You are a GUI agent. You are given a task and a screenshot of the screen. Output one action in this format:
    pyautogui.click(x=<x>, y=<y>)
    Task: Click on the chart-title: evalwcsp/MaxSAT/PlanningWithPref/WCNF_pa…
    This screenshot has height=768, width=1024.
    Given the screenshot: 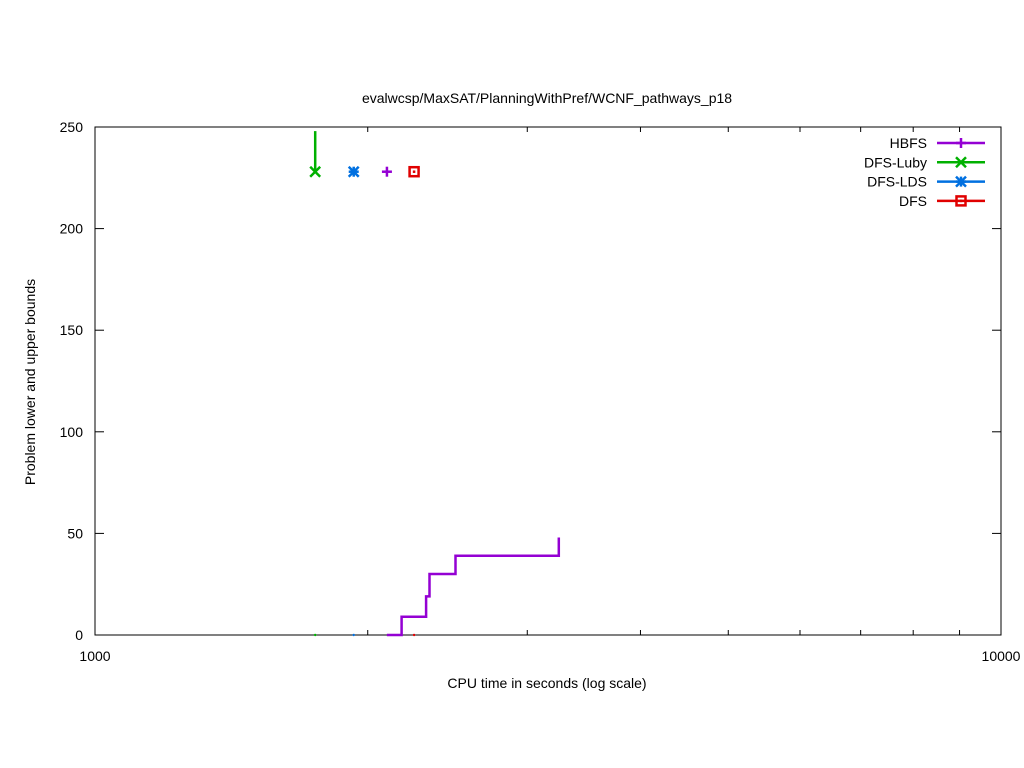 What is the action you would take?
    pyautogui.click(x=547, y=98)
    